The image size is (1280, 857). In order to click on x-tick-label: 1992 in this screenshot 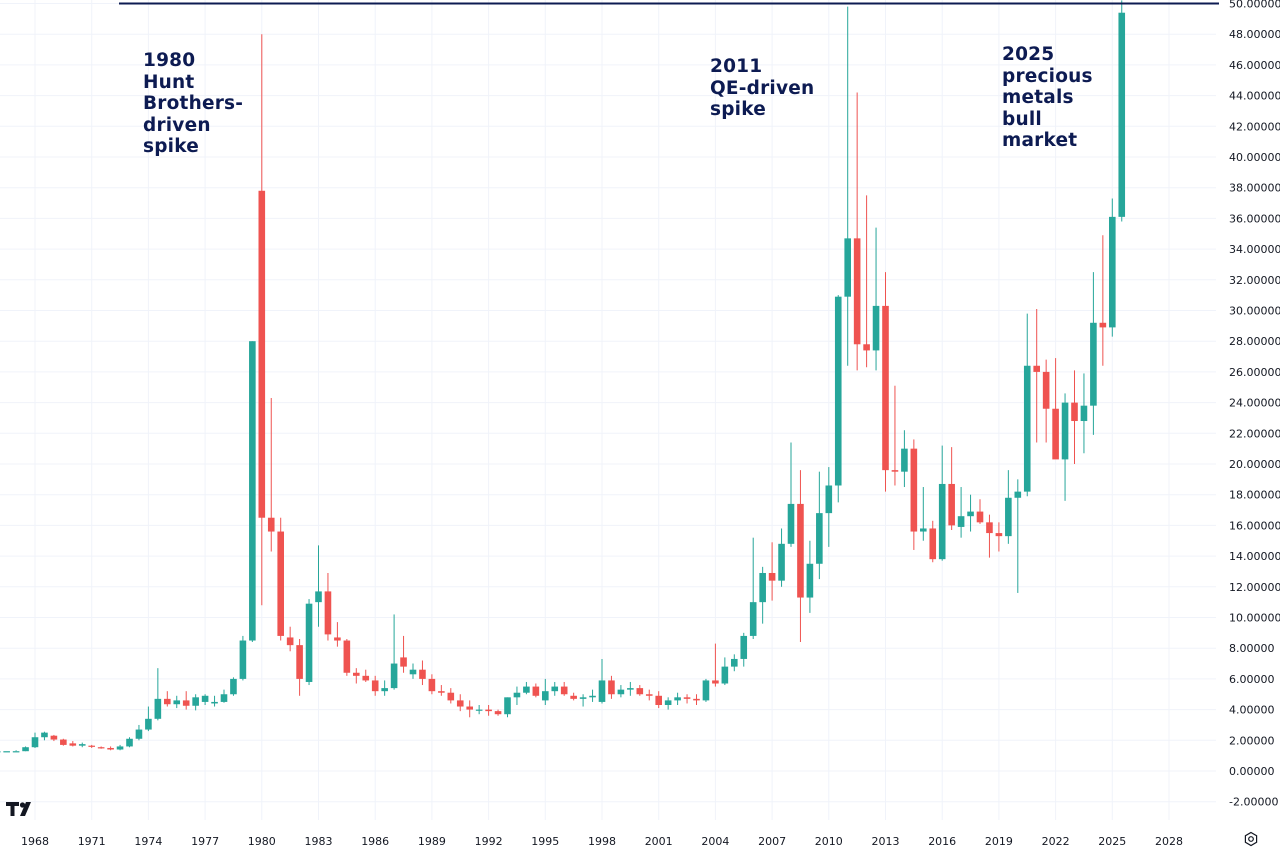, I will do `click(489, 841)`.